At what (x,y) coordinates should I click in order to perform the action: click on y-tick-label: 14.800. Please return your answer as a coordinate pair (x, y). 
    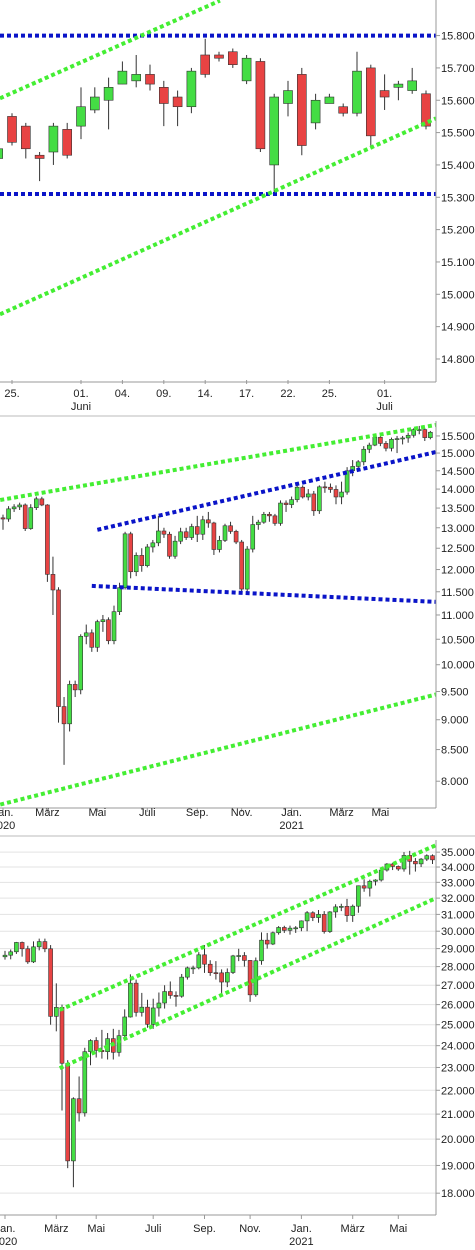
    Looking at the image, I should click on (458, 360).